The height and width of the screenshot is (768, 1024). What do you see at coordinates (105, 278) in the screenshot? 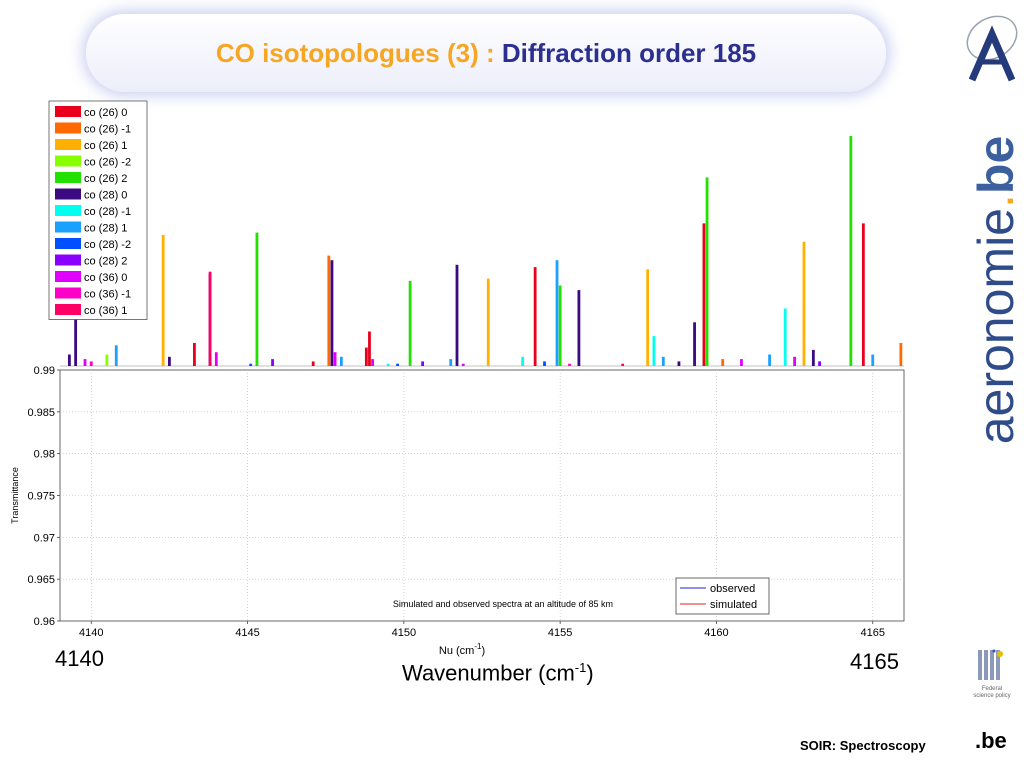
I see `legend-label: co (36) 0` at bounding box center [105, 278].